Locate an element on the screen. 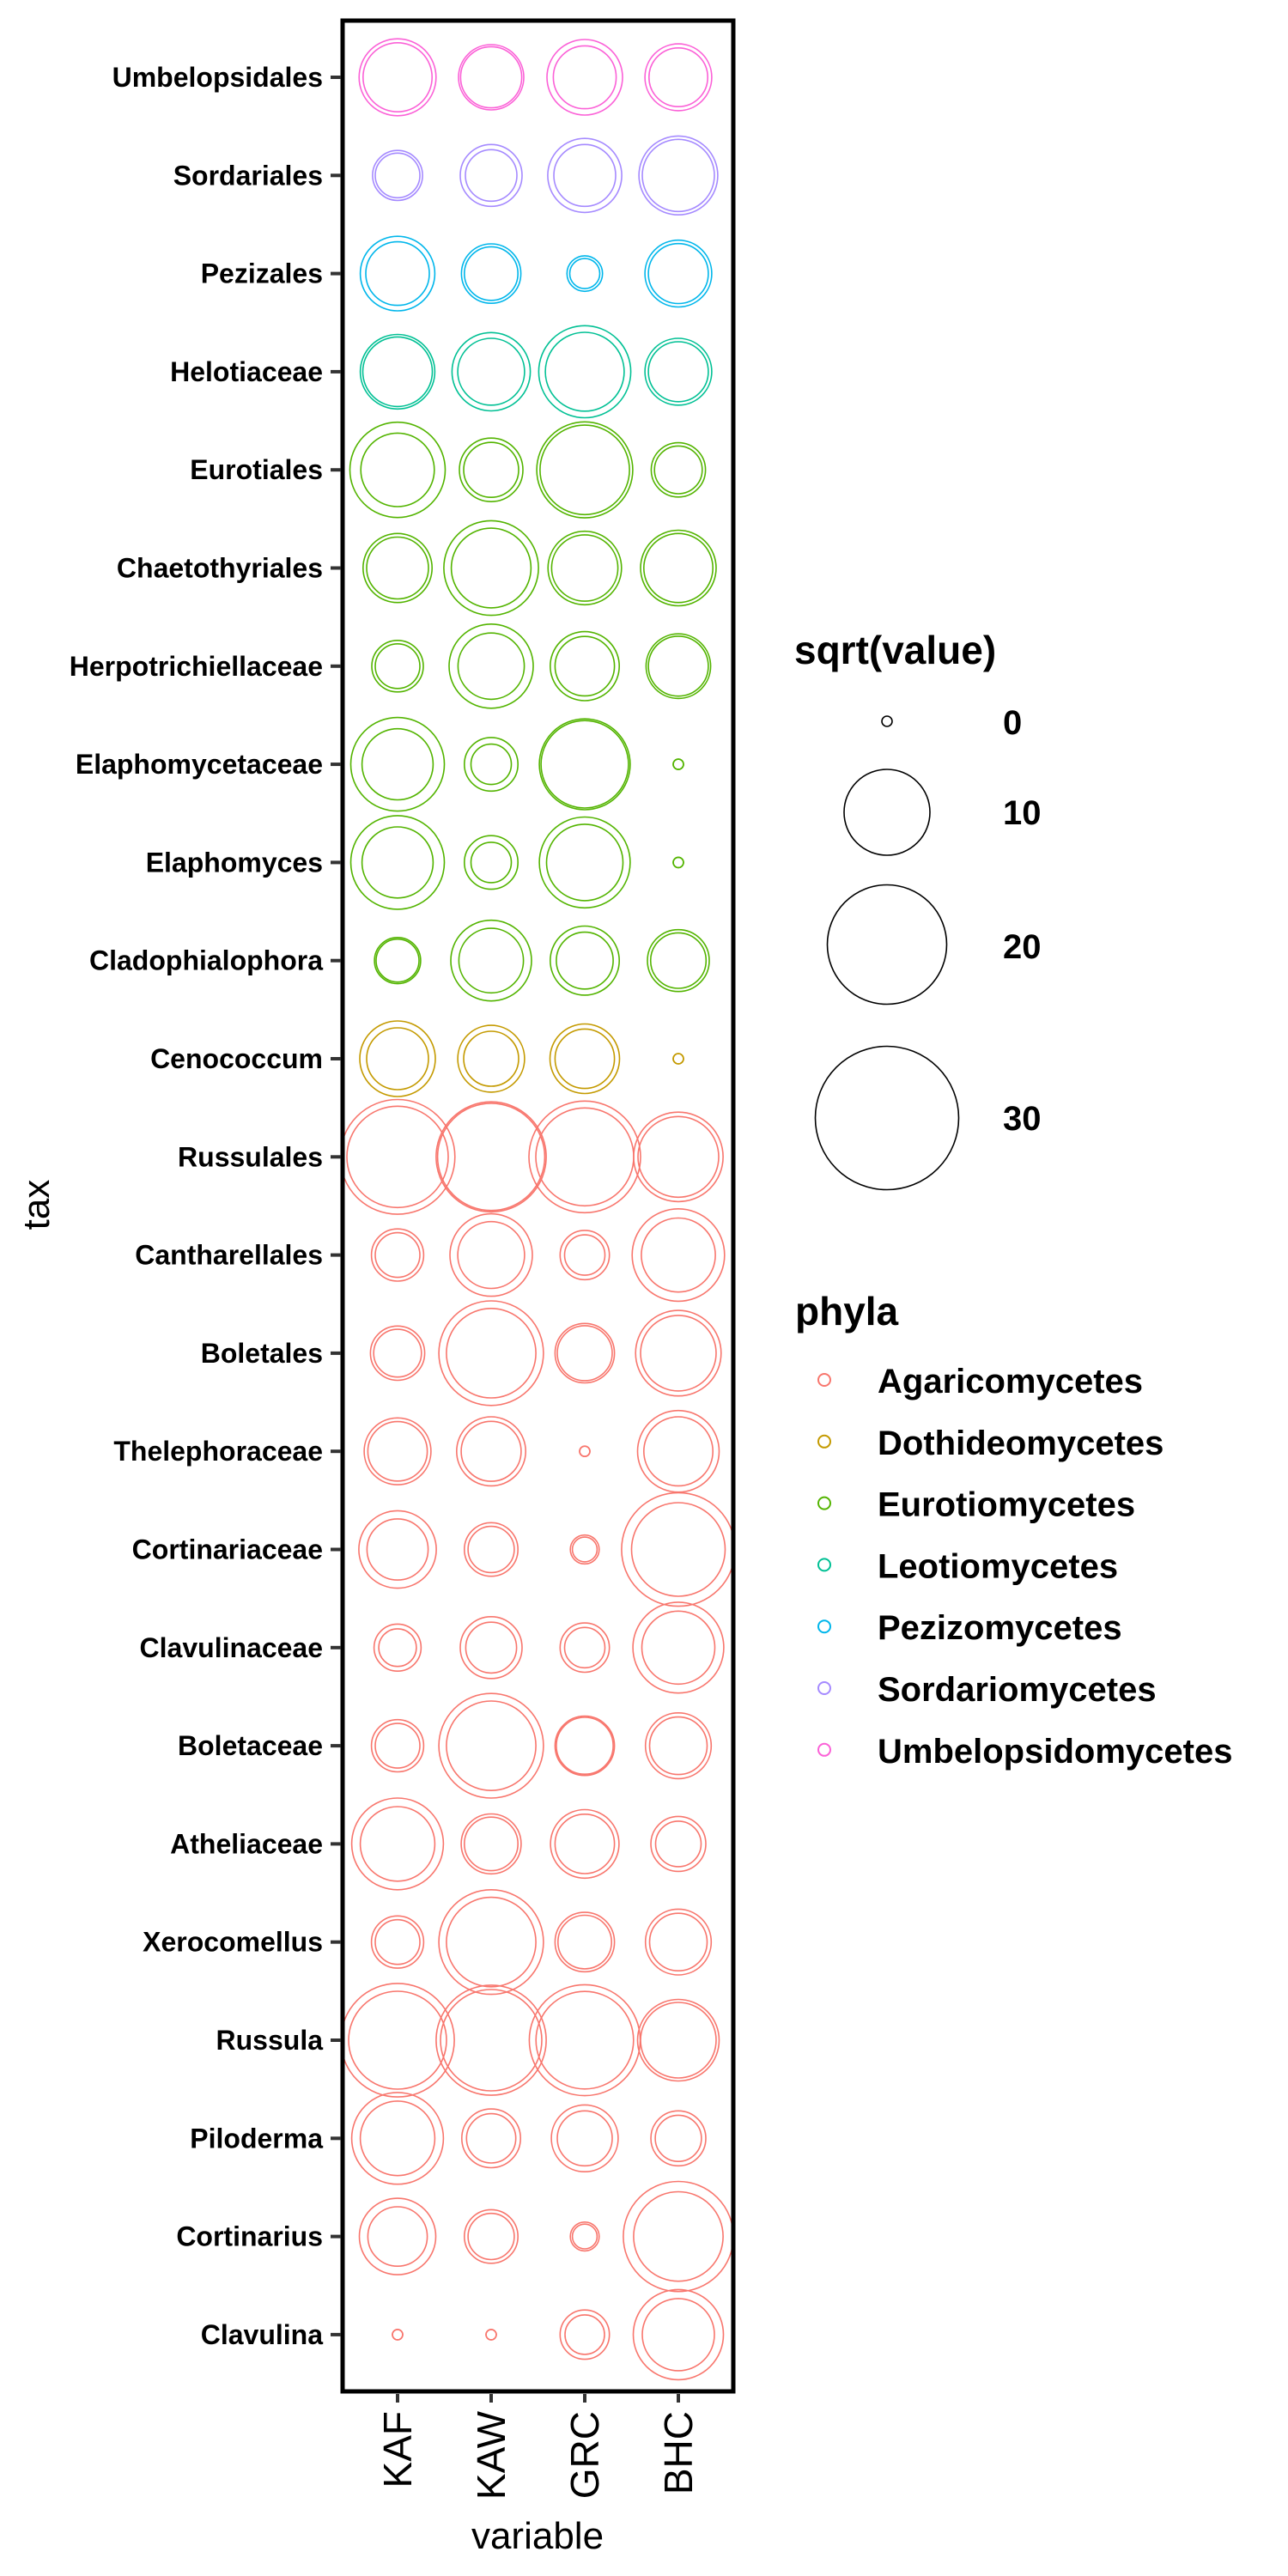 This screenshot has height=2576, width=1288. size-legend-label: 30 is located at coordinates (1023, 1119).